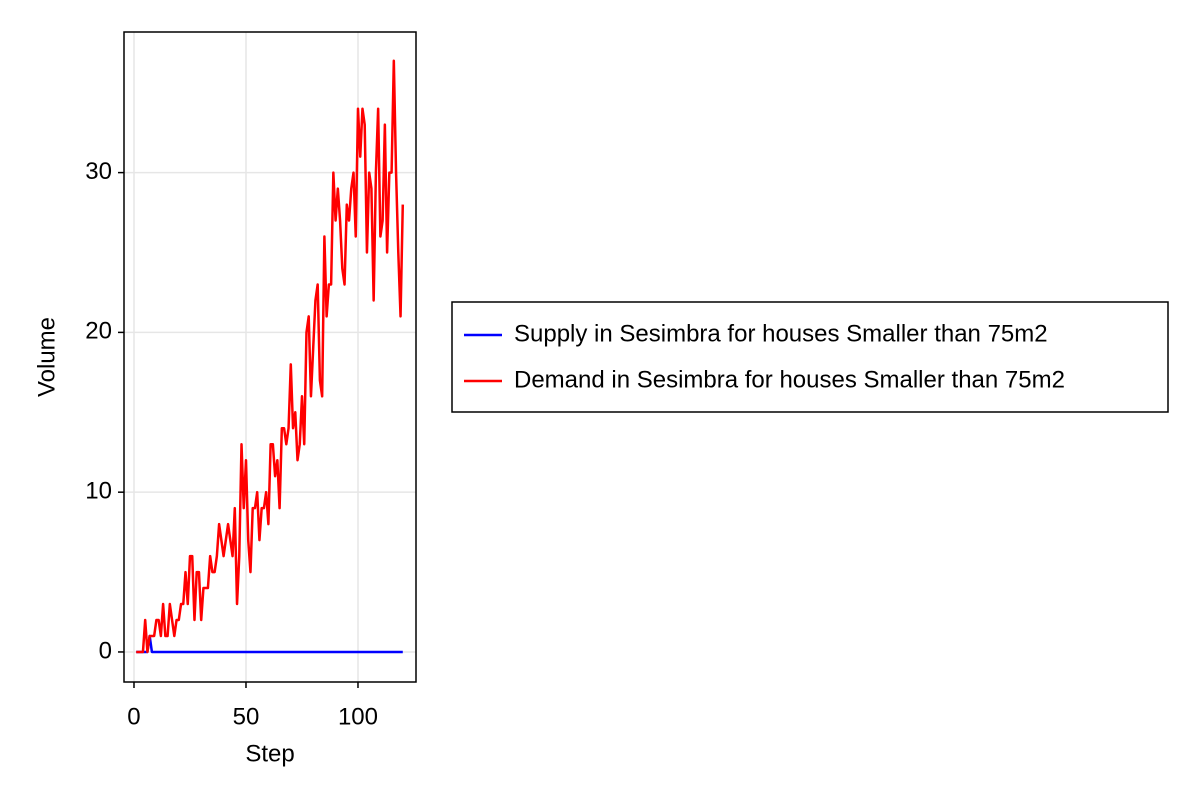 This screenshot has height=800, width=1200. Describe the element at coordinates (46, 357) in the screenshot. I see `y-axis-label: Volume` at that location.